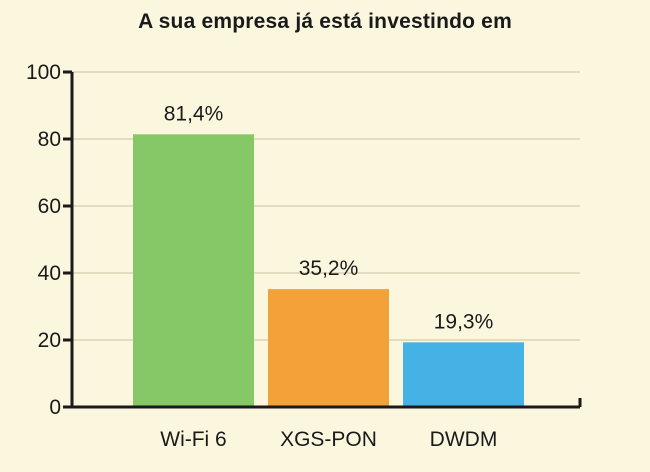  I want to click on y-tick-label: 80, so click(49, 139).